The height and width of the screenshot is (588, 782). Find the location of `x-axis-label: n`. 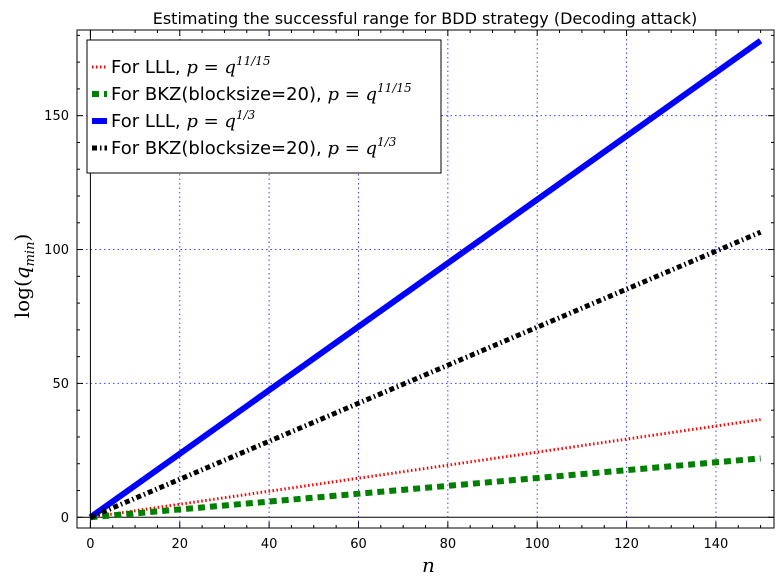

x-axis-label: n is located at coordinates (428, 565).